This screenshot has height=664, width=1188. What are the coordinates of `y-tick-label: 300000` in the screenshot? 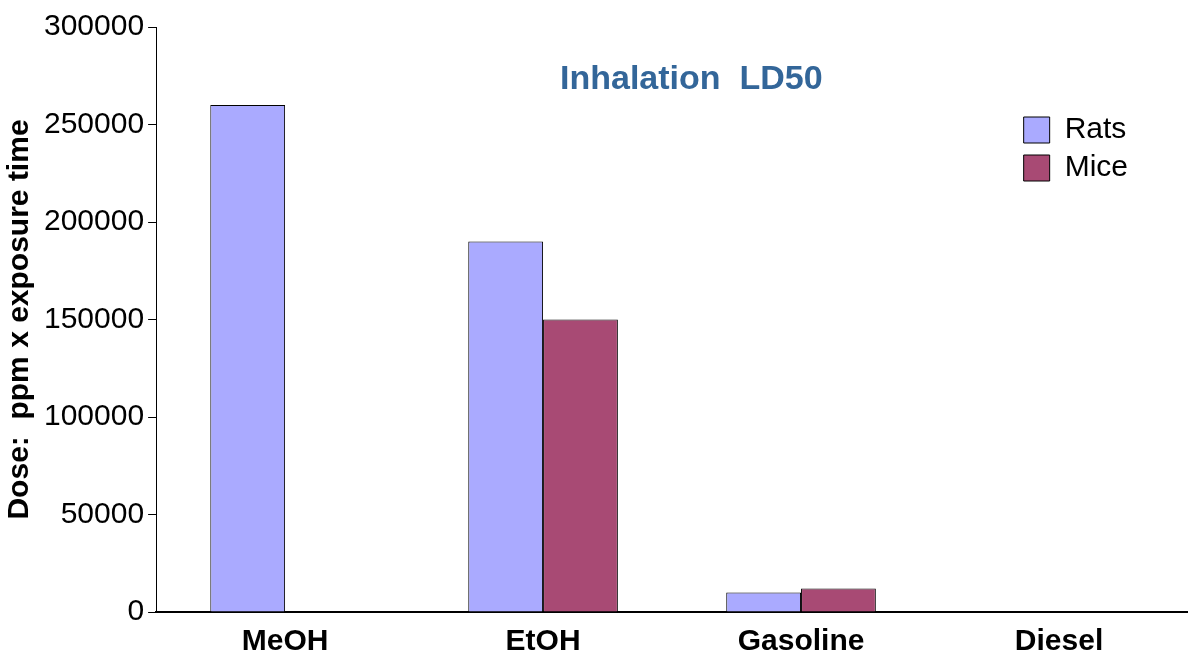 It's located at (94, 25).